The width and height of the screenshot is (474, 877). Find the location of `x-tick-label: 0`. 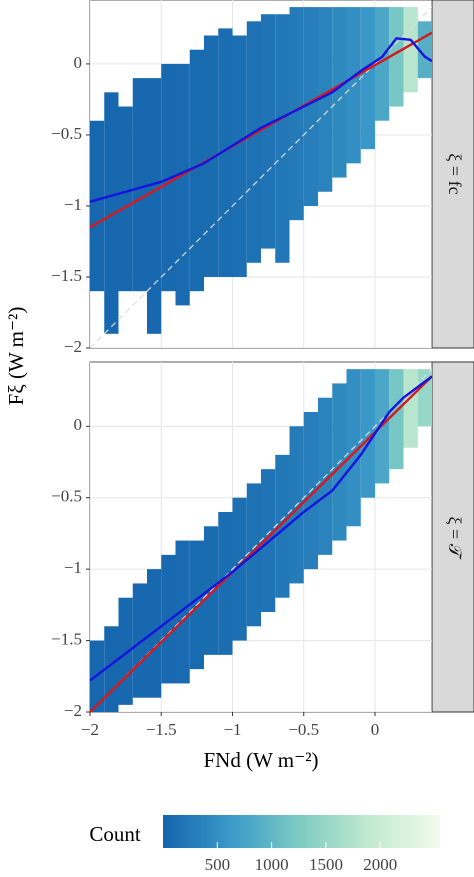

x-tick-label: 0 is located at coordinates (375, 729).